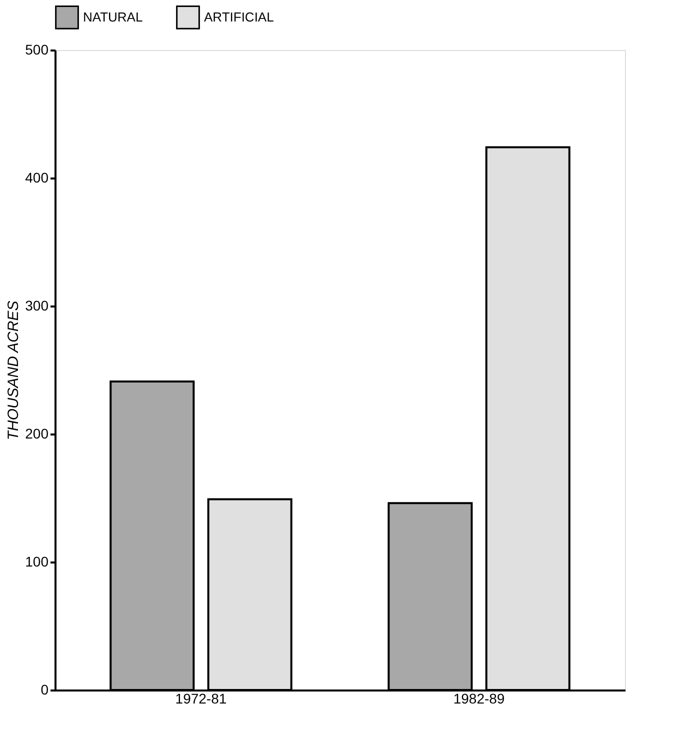 This screenshot has width=673, height=741. Describe the element at coordinates (239, 16) in the screenshot. I see `legend-label: ARTIFICIAL` at that location.